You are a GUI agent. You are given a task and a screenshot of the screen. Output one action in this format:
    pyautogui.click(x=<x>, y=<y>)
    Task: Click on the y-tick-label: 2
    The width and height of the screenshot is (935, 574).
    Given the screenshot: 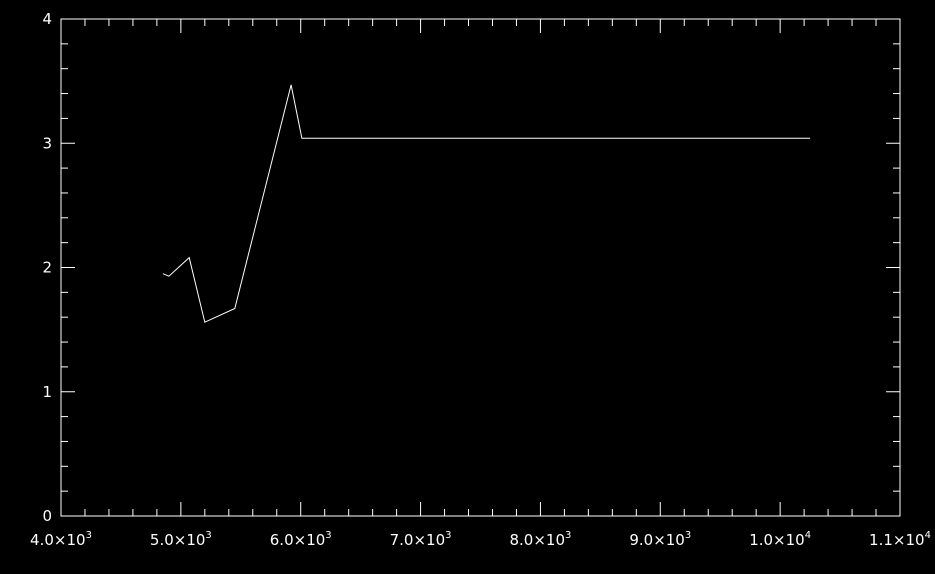 What is the action you would take?
    pyautogui.click(x=47, y=268)
    